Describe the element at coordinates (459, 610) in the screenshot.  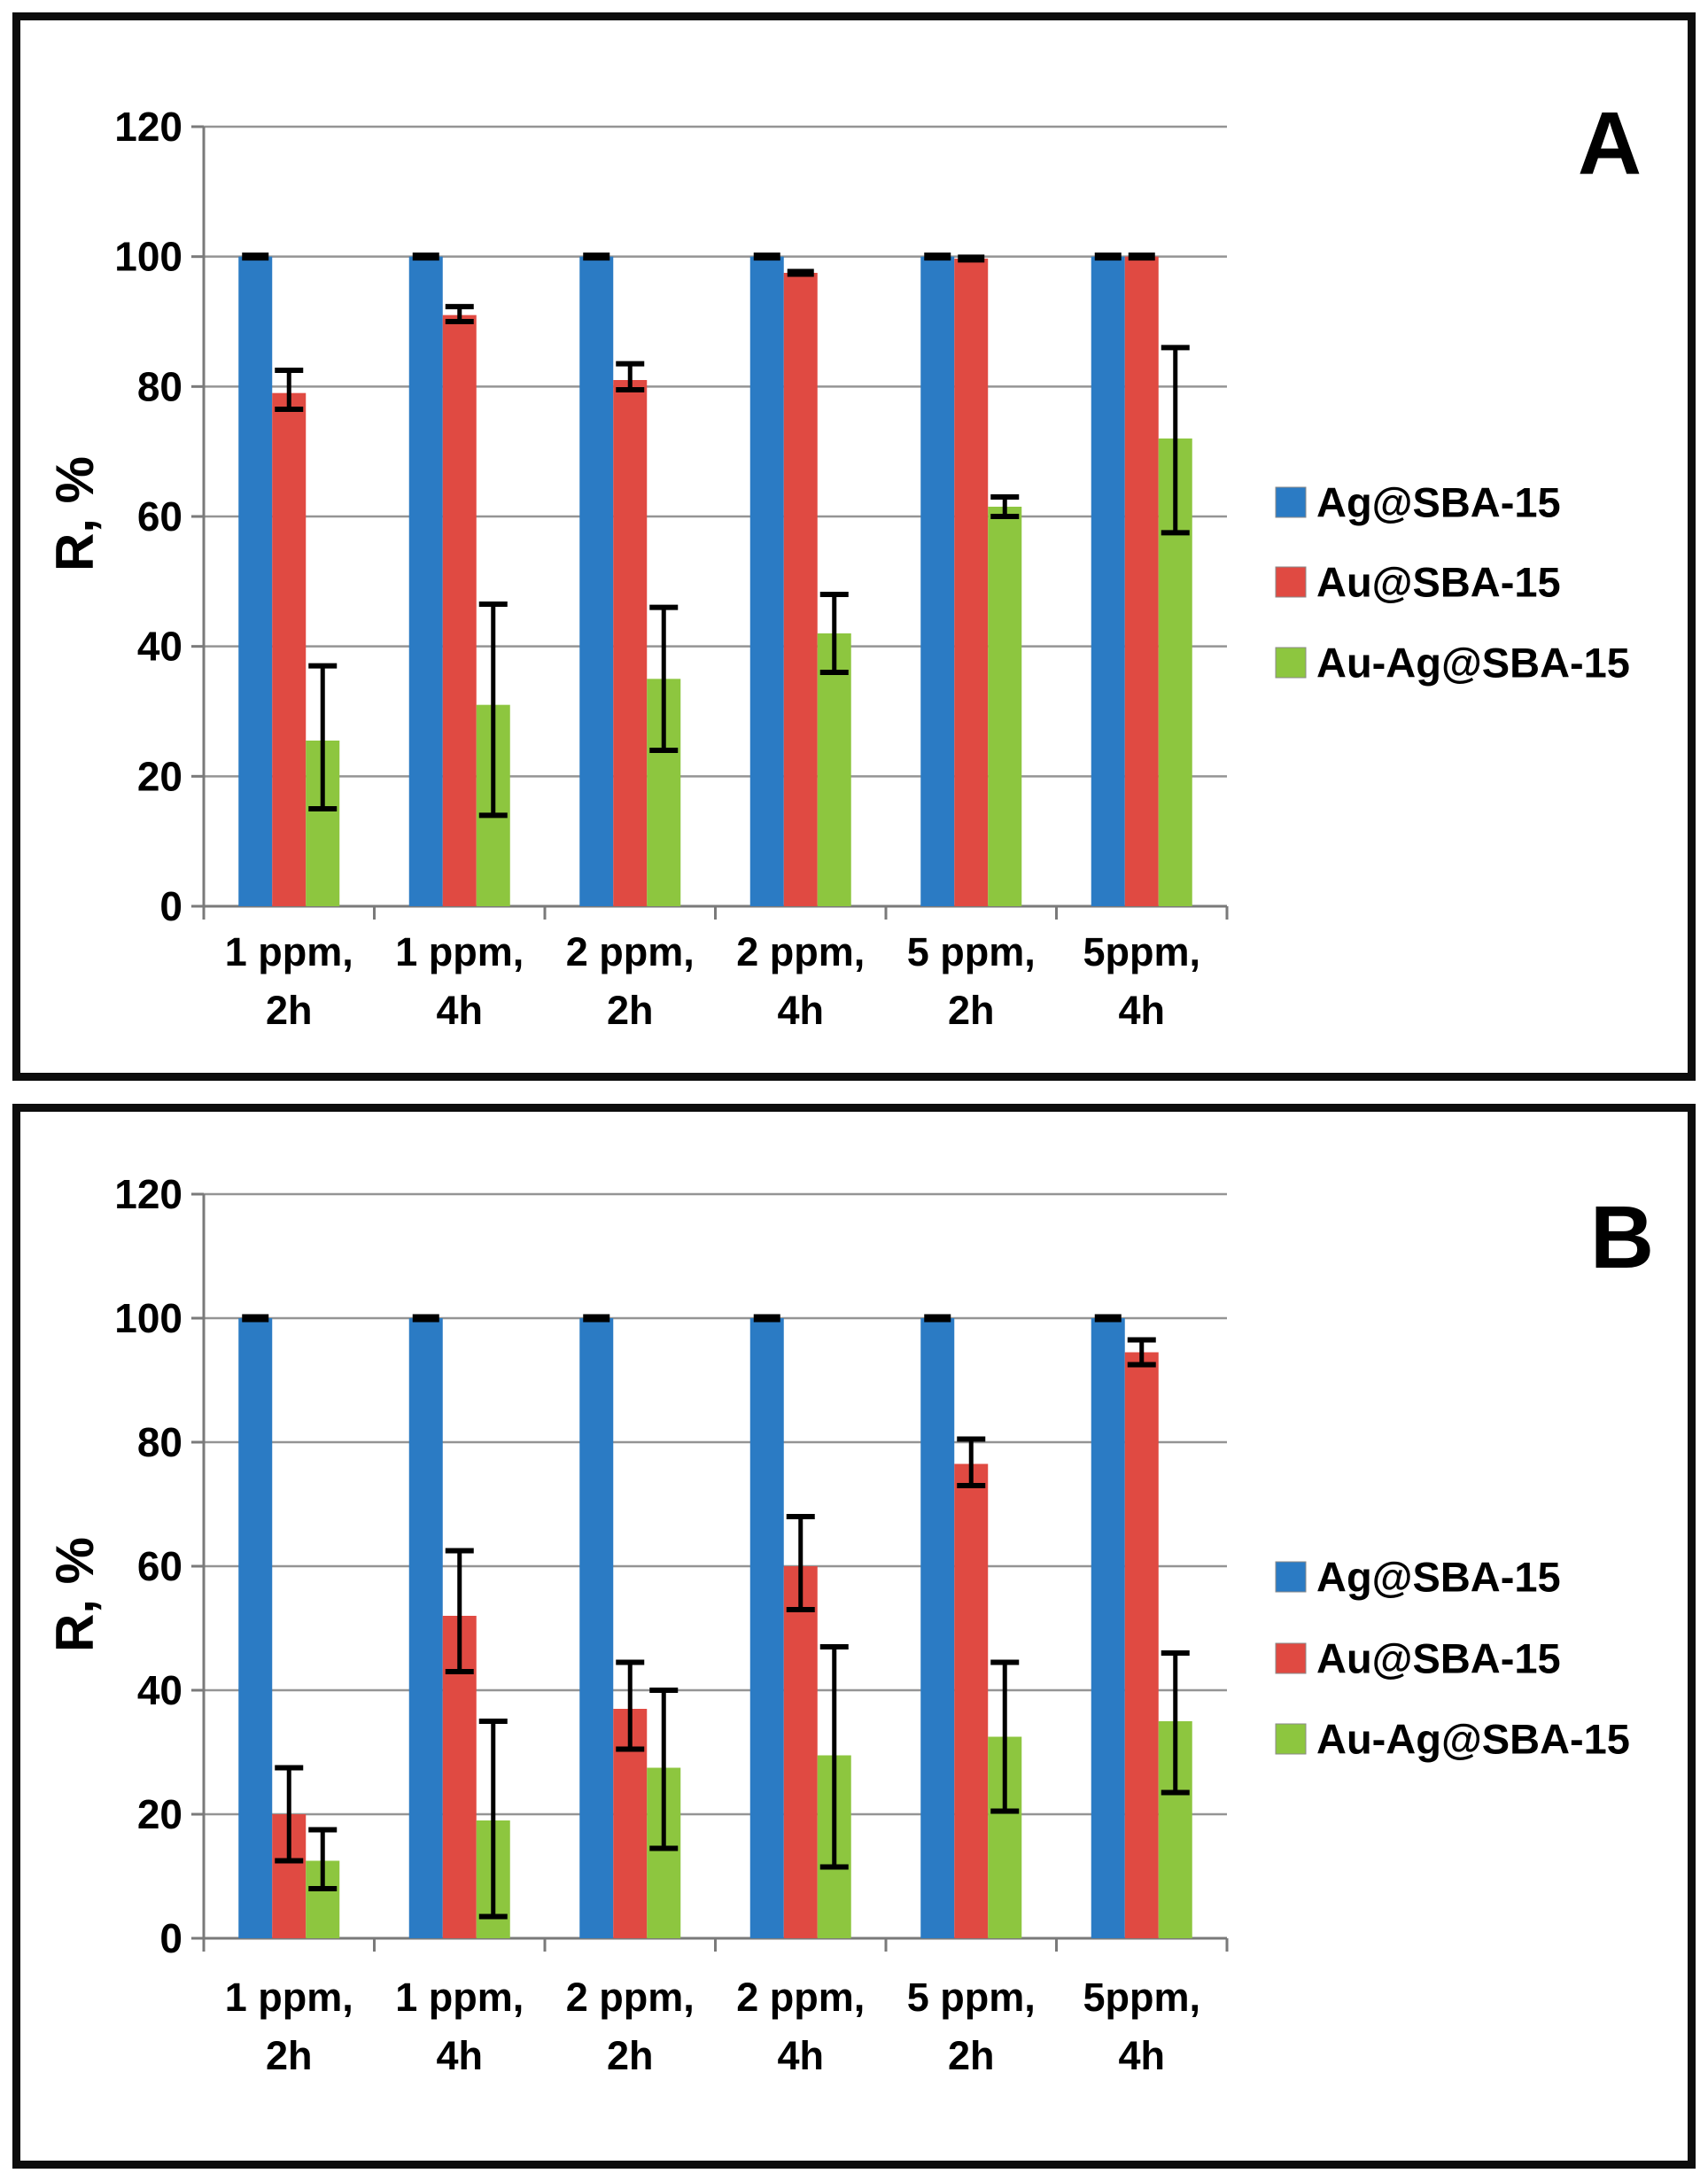
I see `bar-Au@SBA-15-g2` at that location.